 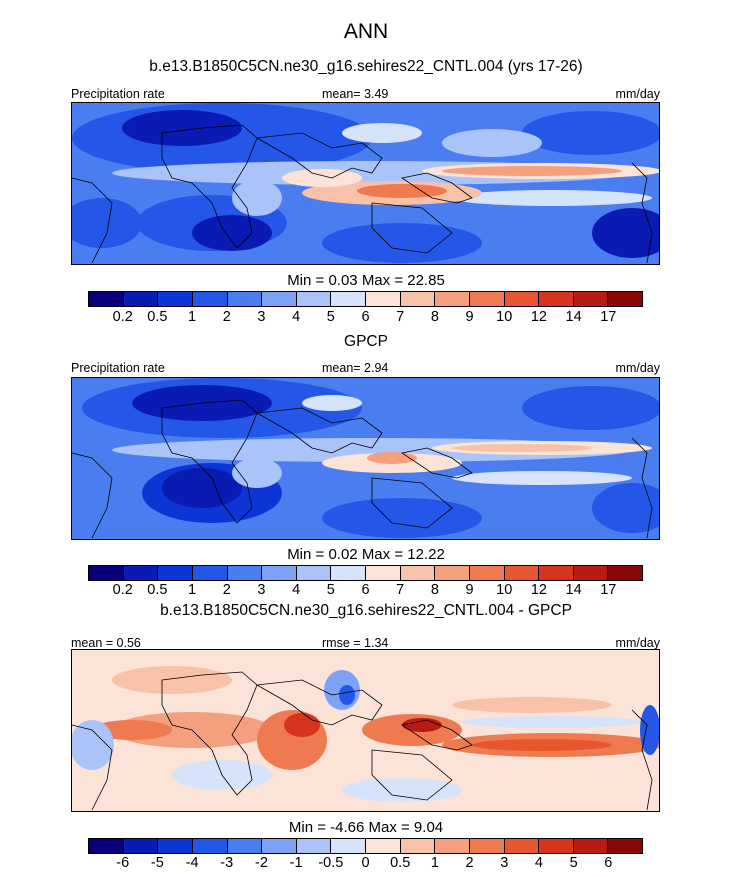 I want to click on panel1-units-label: mm/day, so click(x=637, y=94).